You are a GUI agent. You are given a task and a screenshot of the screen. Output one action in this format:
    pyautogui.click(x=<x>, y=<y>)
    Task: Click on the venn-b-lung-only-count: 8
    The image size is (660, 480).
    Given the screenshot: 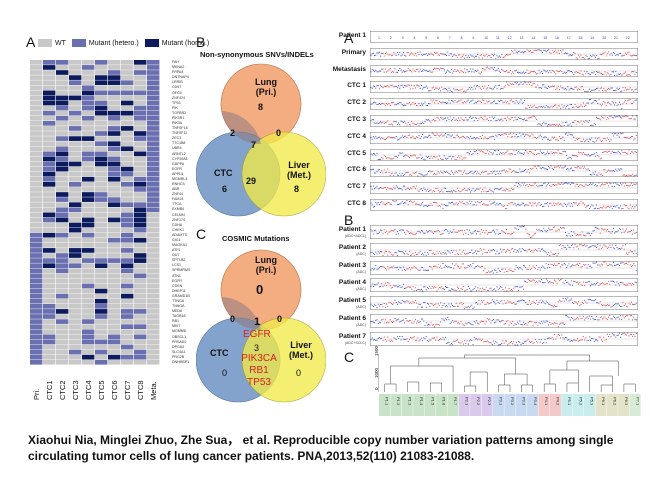 What is the action you would take?
    pyautogui.click(x=261, y=107)
    